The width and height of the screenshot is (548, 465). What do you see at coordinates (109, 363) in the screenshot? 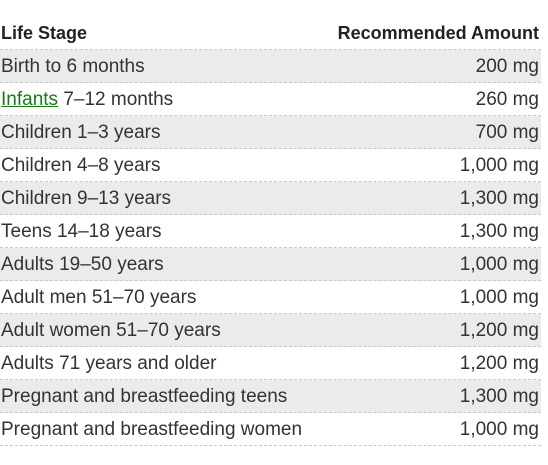
I see `life-stage-cell: Adults 71 years and older` at bounding box center [109, 363].